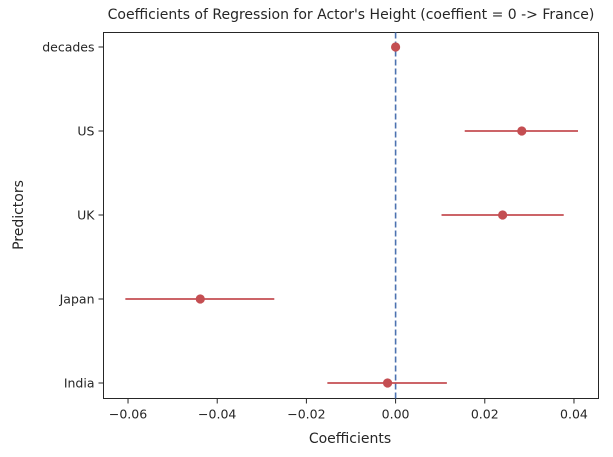  What do you see at coordinates (86, 215) in the screenshot?
I see `y-tick-label: UK` at bounding box center [86, 215].